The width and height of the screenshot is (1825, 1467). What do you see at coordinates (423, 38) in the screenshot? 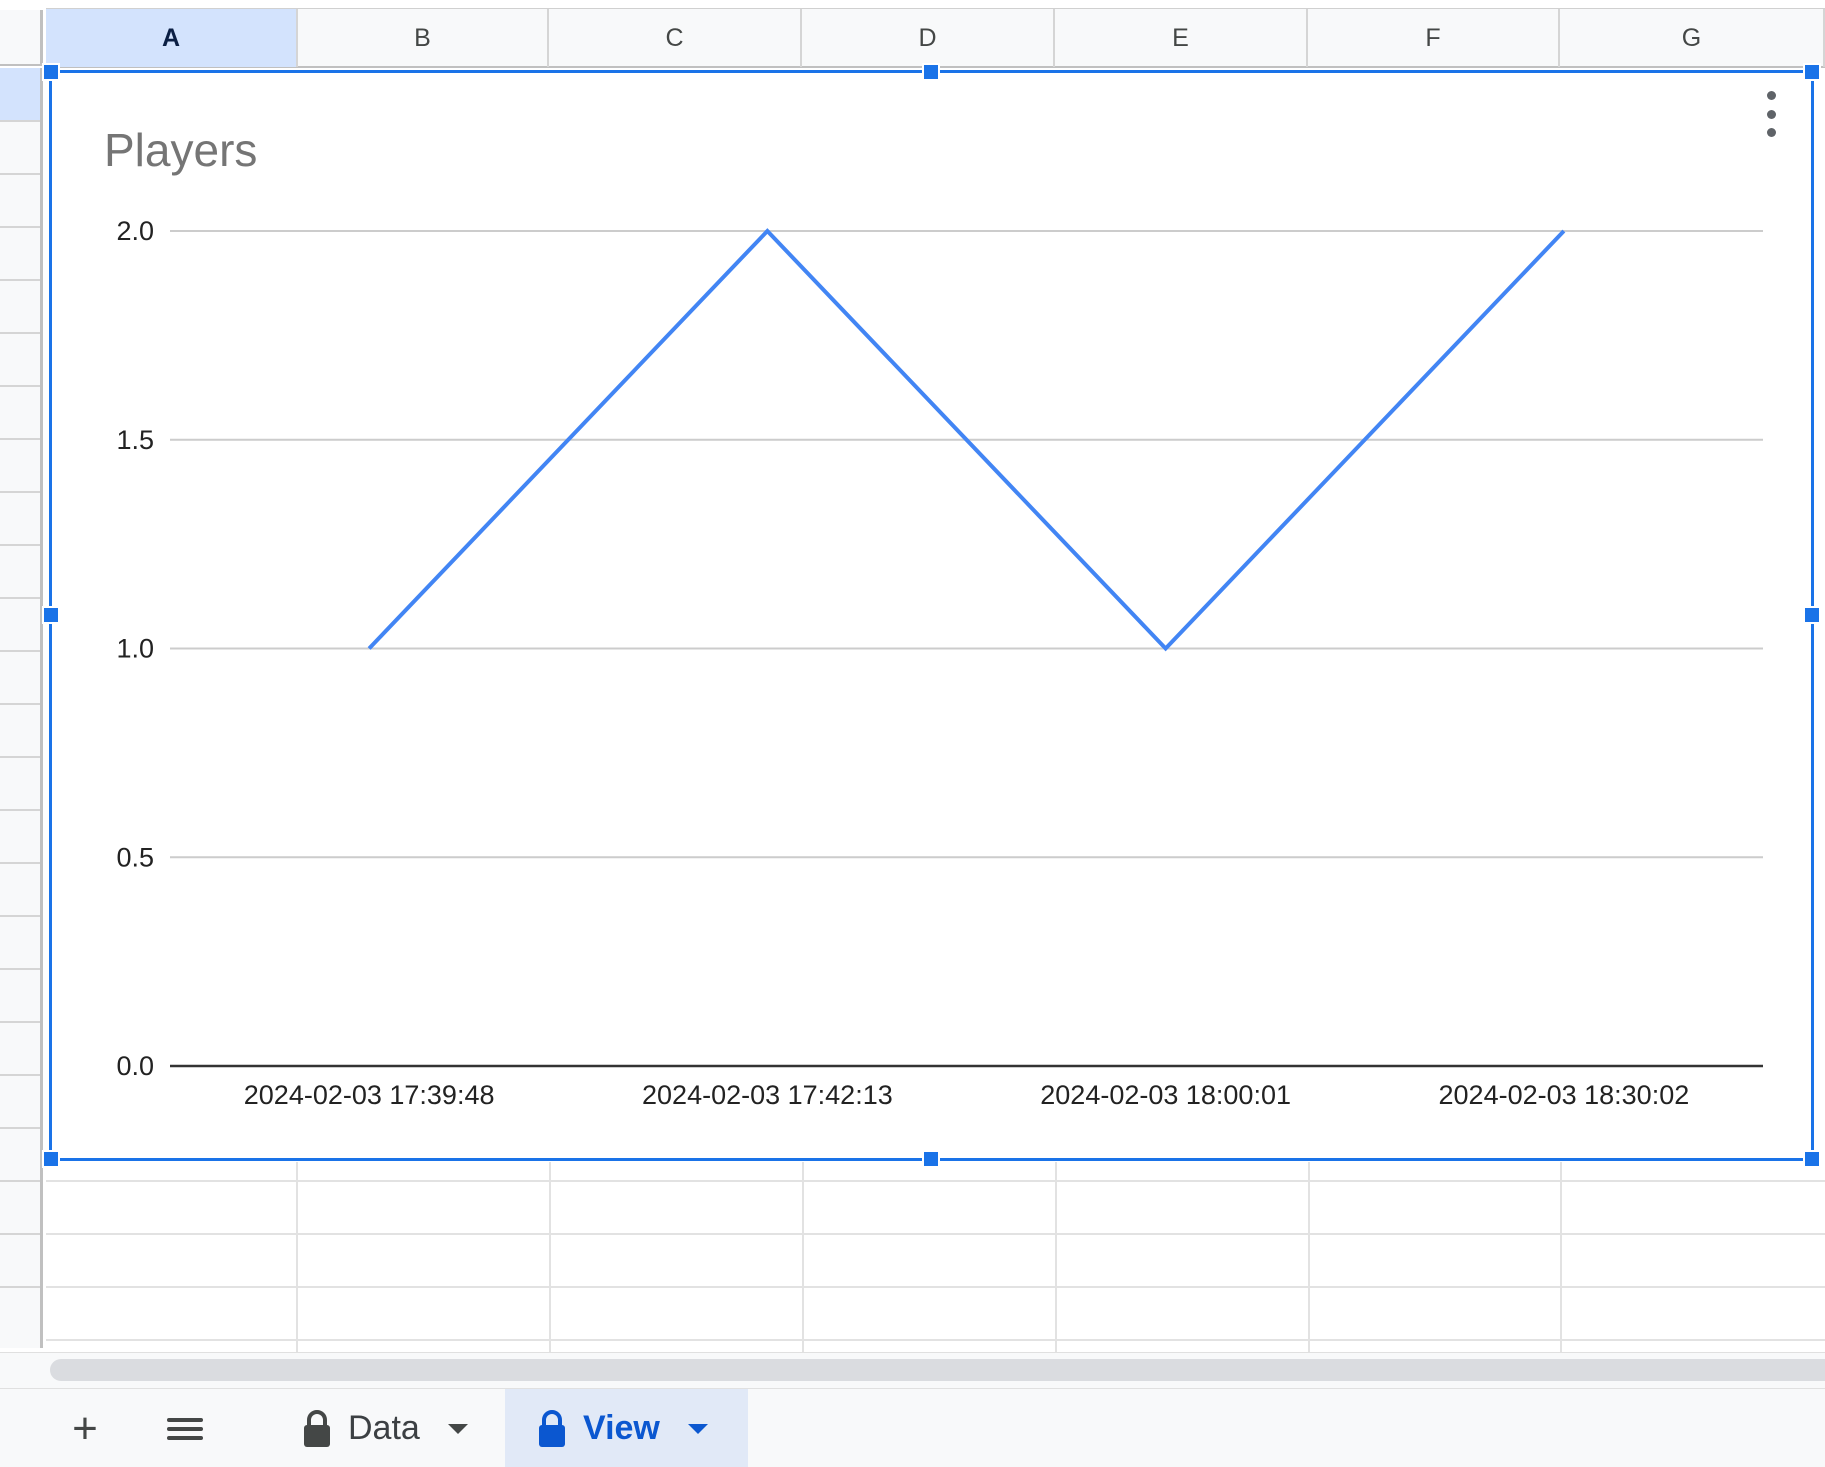
I see `column-header-b: B` at bounding box center [423, 38].